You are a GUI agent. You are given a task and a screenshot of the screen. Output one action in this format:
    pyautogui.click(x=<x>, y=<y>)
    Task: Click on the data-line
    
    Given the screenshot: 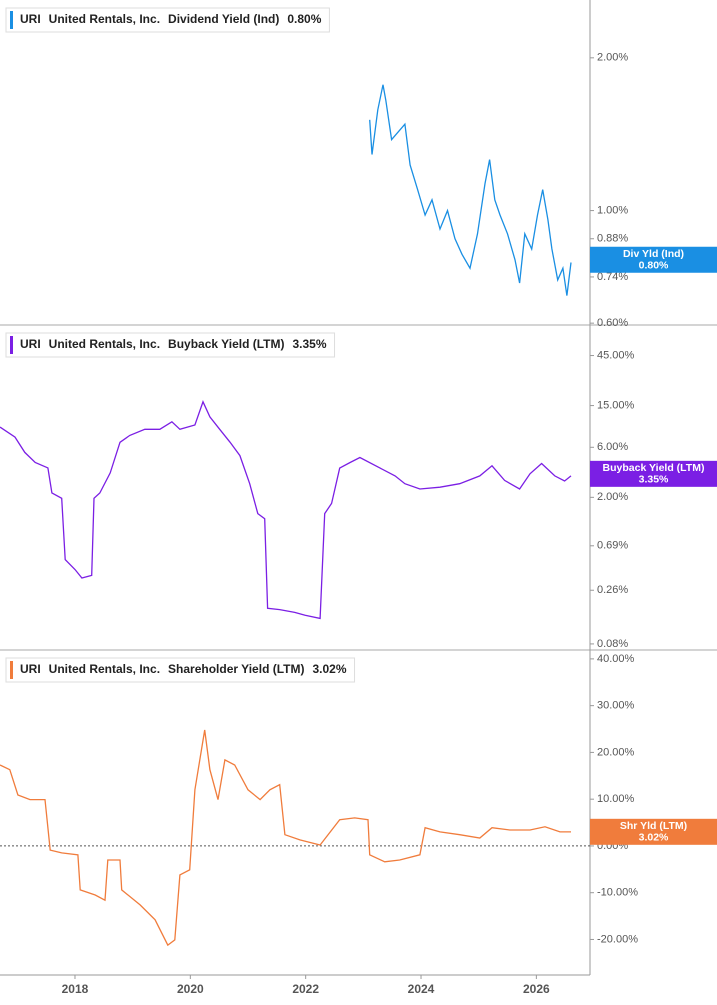 What is the action you would take?
    pyautogui.click(x=470, y=190)
    